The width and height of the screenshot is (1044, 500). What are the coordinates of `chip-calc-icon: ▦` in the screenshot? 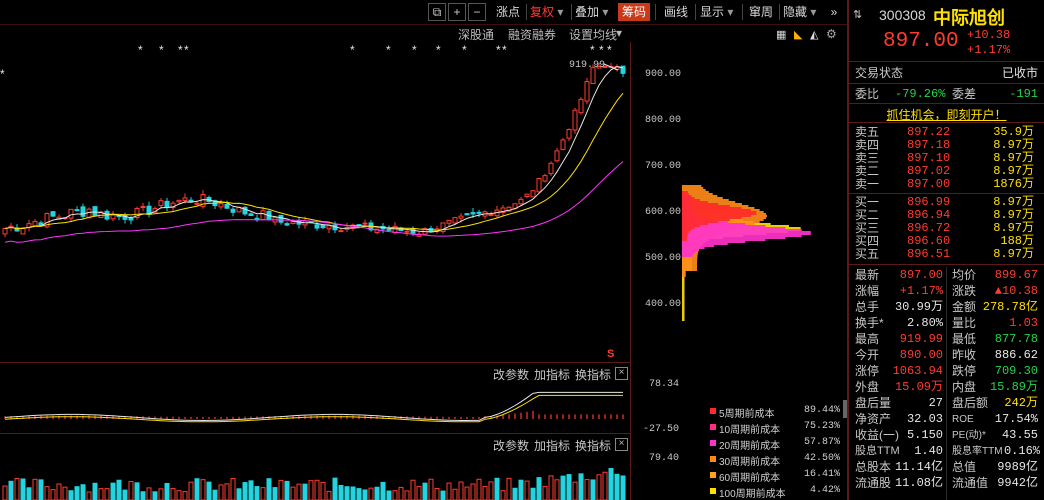 It's located at (781, 35).